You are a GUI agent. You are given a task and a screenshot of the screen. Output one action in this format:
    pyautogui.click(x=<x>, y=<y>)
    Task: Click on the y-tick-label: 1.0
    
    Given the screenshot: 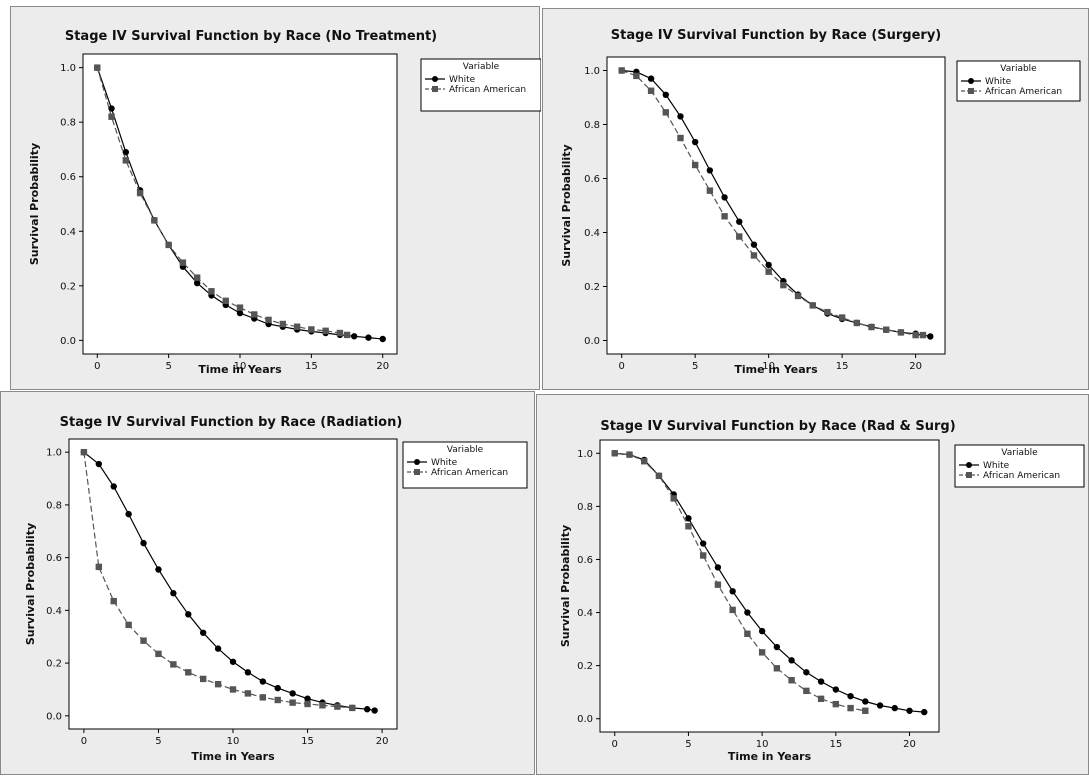 What is the action you would take?
    pyautogui.click(x=54, y=453)
    